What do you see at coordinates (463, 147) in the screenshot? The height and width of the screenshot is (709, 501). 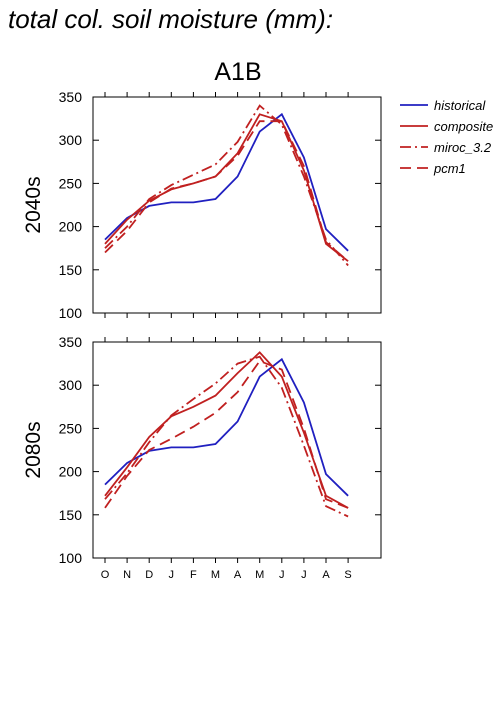 I see `legend-label: miroc_3.2` at bounding box center [463, 147].